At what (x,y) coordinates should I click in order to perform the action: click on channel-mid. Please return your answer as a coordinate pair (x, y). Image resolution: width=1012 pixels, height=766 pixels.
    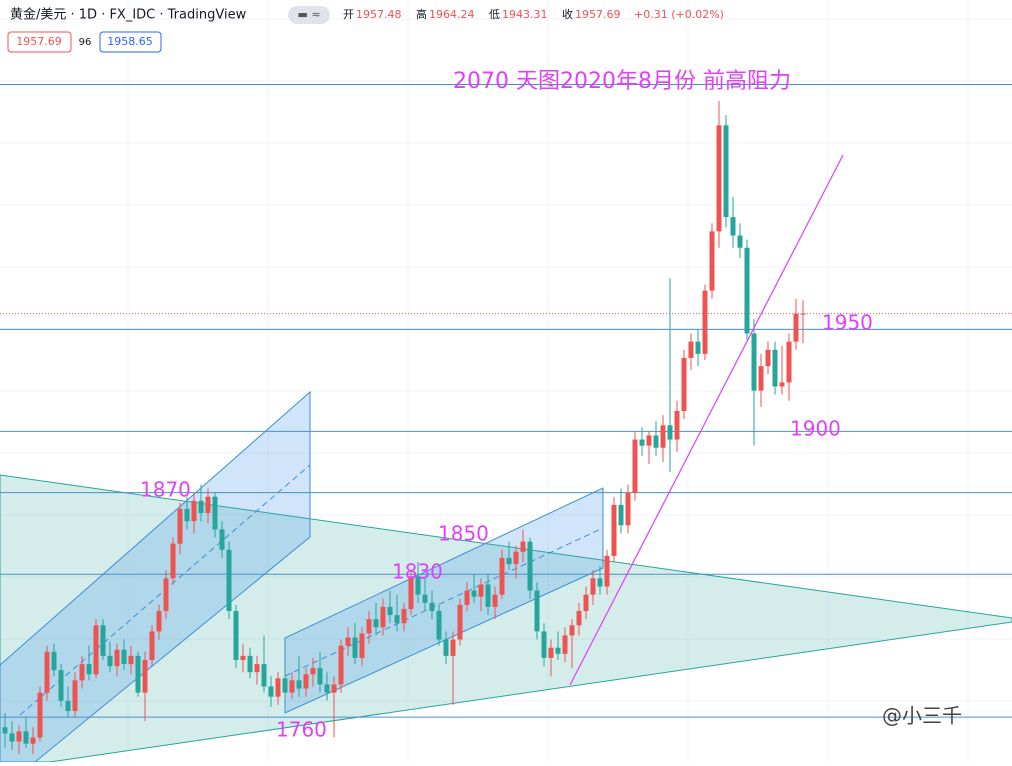
    Looking at the image, I should click on (444, 602).